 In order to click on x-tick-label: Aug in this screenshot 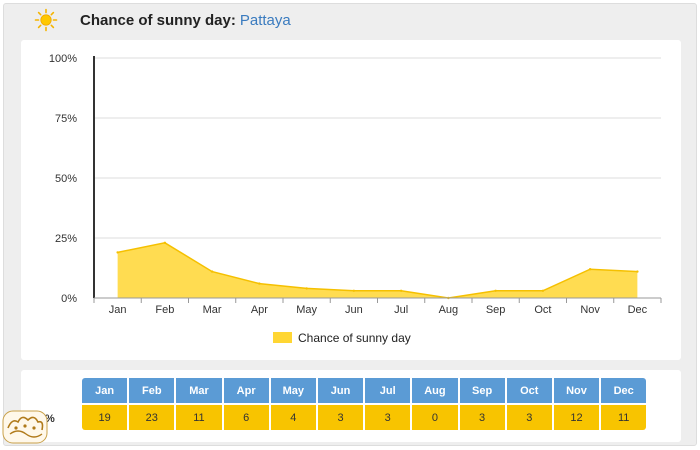, I will do `click(449, 310)`.